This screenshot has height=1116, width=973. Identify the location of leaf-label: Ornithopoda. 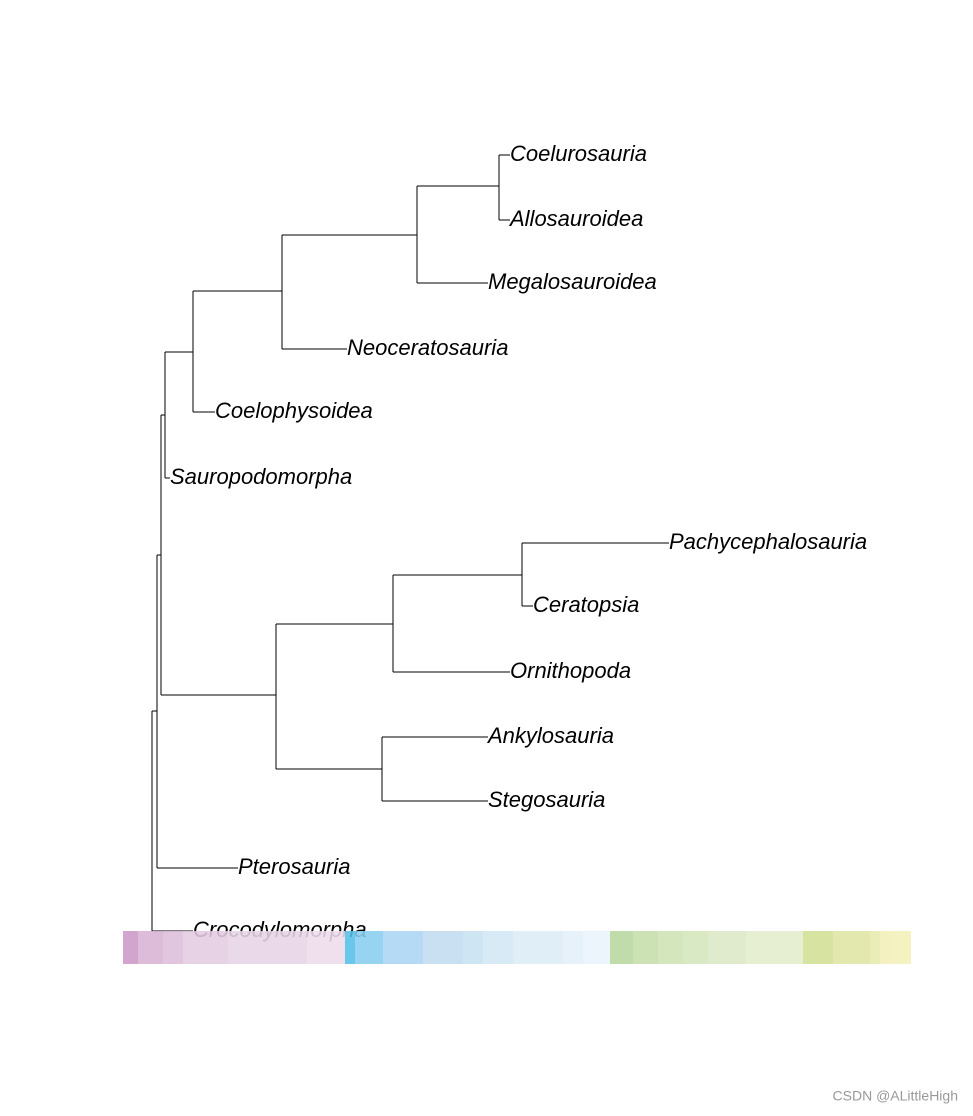
(570, 670).